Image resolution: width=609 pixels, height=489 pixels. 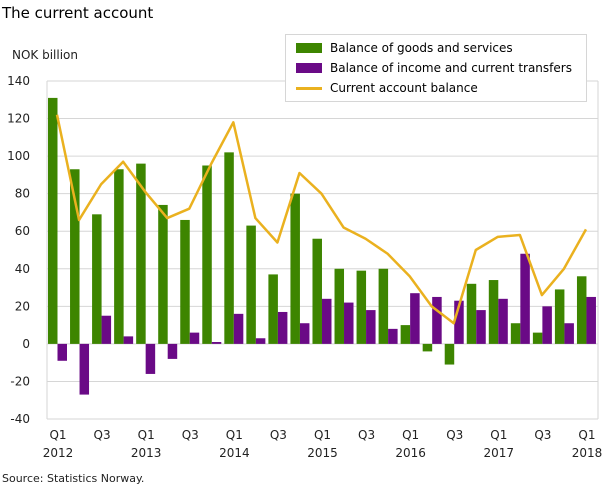 I want to click on y-tick-label: -20, so click(x=20, y=381).